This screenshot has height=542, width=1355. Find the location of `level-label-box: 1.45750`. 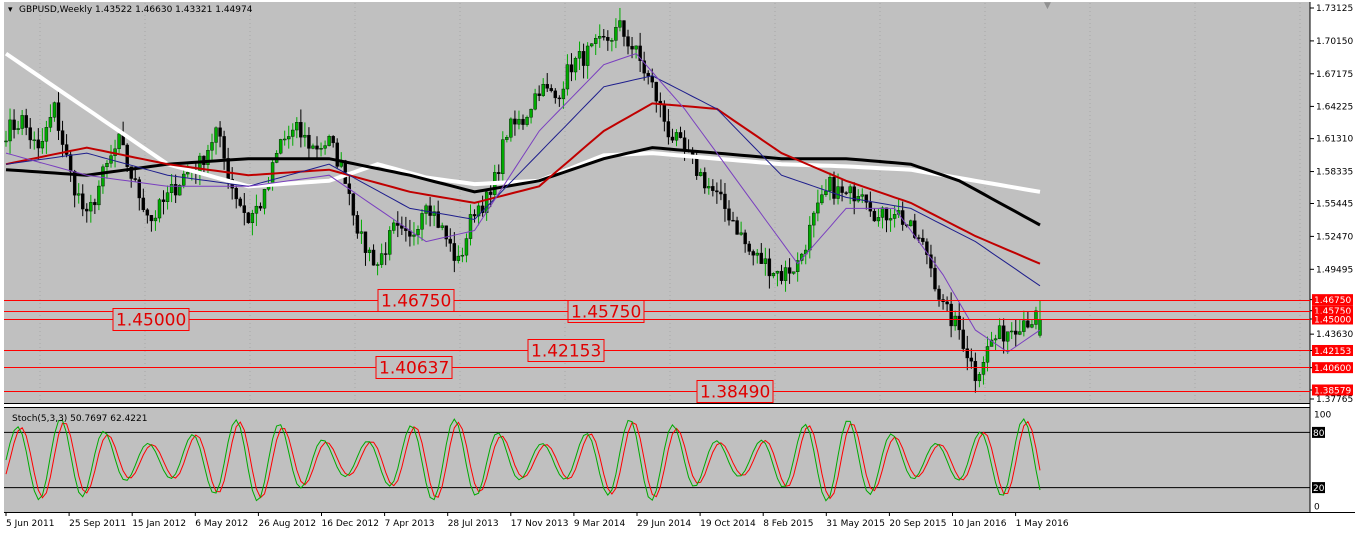

level-label-box: 1.45750 is located at coordinates (606, 311).